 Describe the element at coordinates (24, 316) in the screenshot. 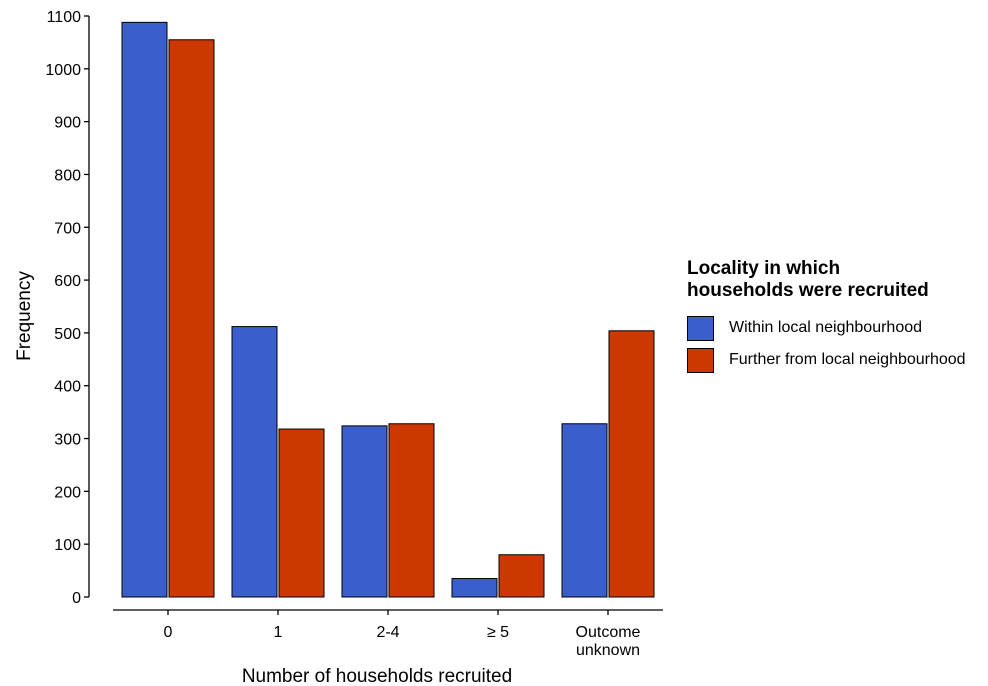

I see `y-axis-title: Frequency` at that location.